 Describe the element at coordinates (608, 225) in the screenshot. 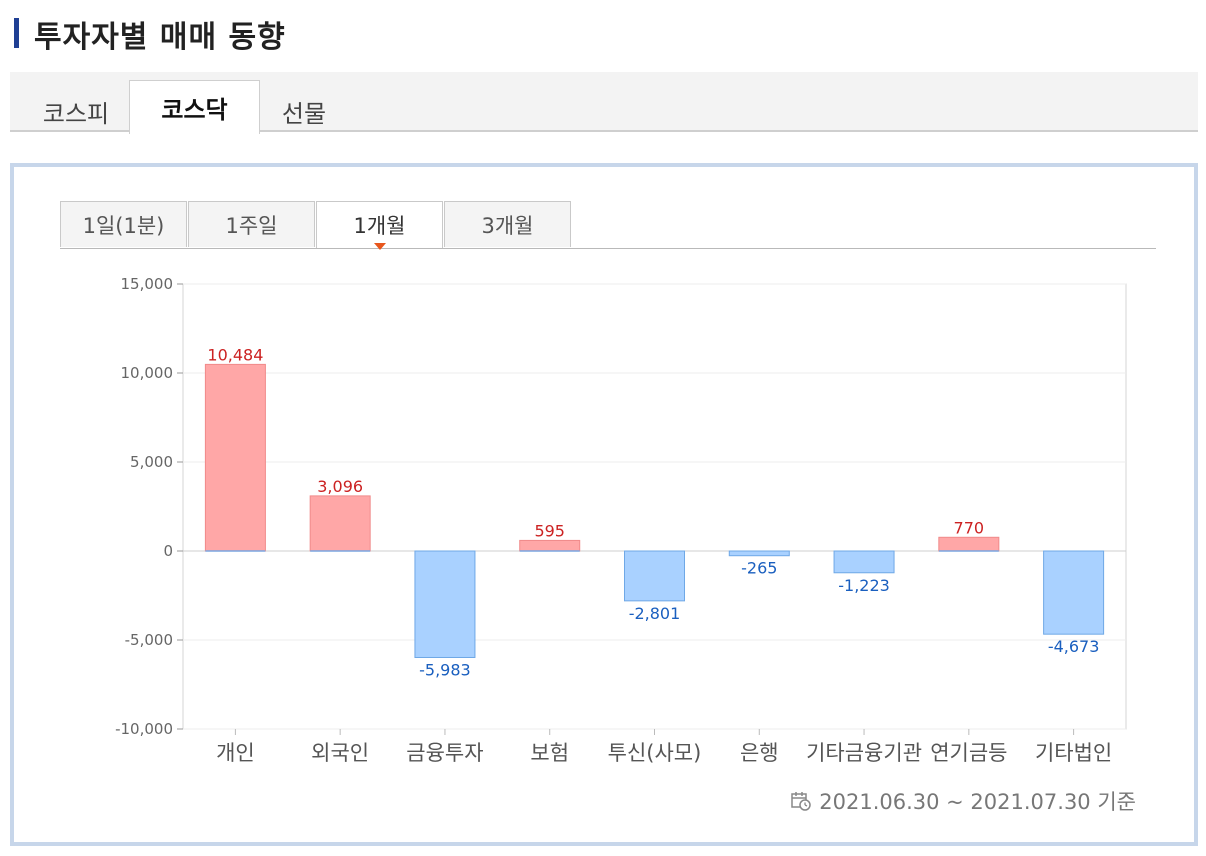

I see `period-tabs: 1일(1분) 1주일 1개월 3개월` at that location.